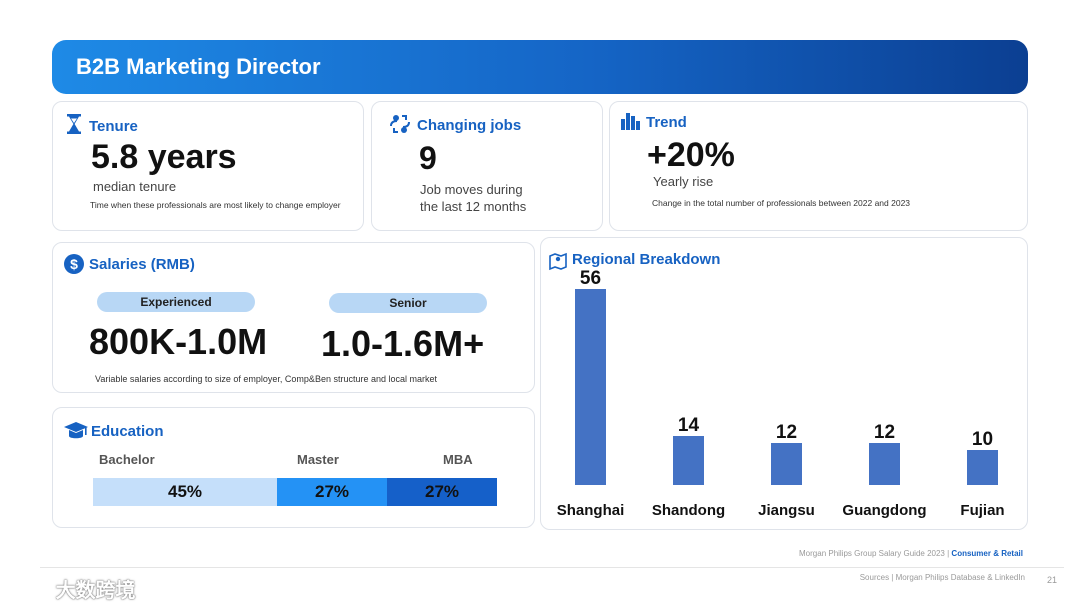 Image resolution: width=1080 pixels, height=608 pixels. I want to click on bar-guangdong, so click(884, 464).